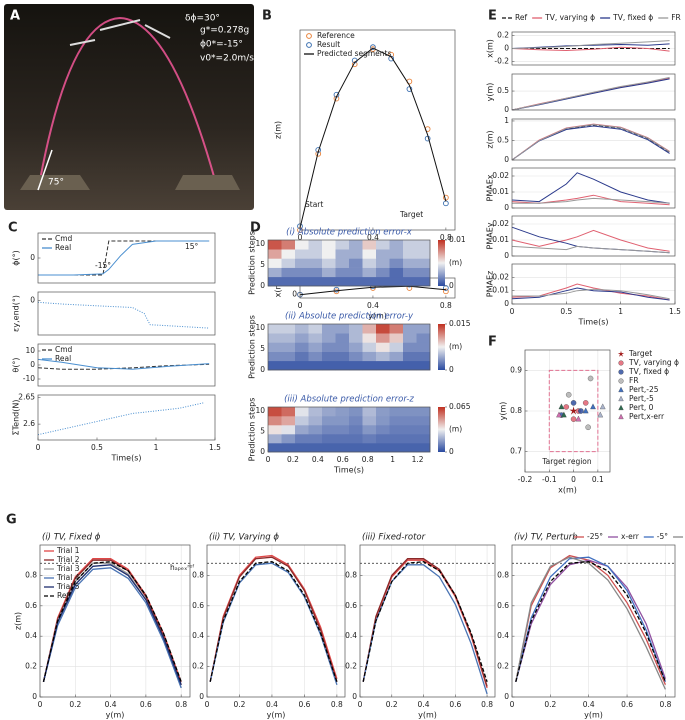  I want to click on x-tick-label: 0.4, so click(424, 704).